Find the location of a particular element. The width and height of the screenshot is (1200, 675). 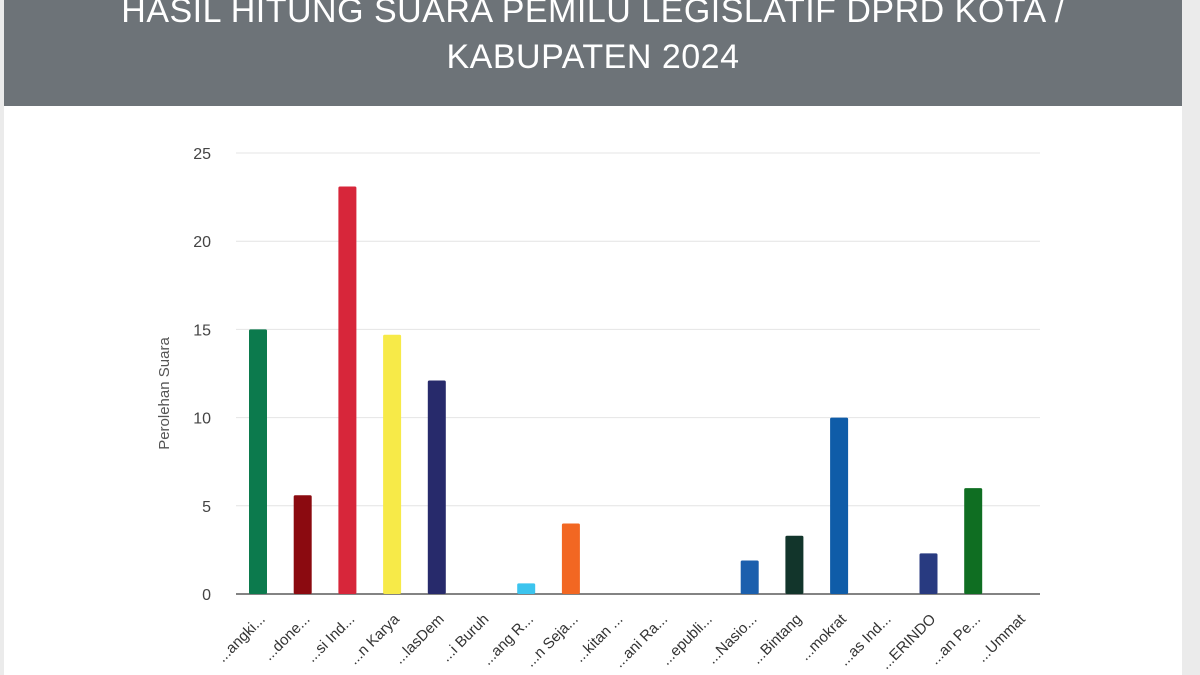

y-axis-title: Perolehan Suara is located at coordinates (164, 393).